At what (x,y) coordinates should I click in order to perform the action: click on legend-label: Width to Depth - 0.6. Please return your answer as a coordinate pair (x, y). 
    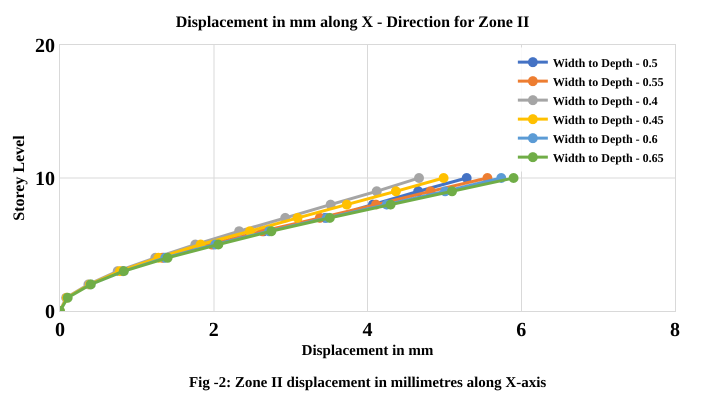
    Looking at the image, I should click on (605, 139).